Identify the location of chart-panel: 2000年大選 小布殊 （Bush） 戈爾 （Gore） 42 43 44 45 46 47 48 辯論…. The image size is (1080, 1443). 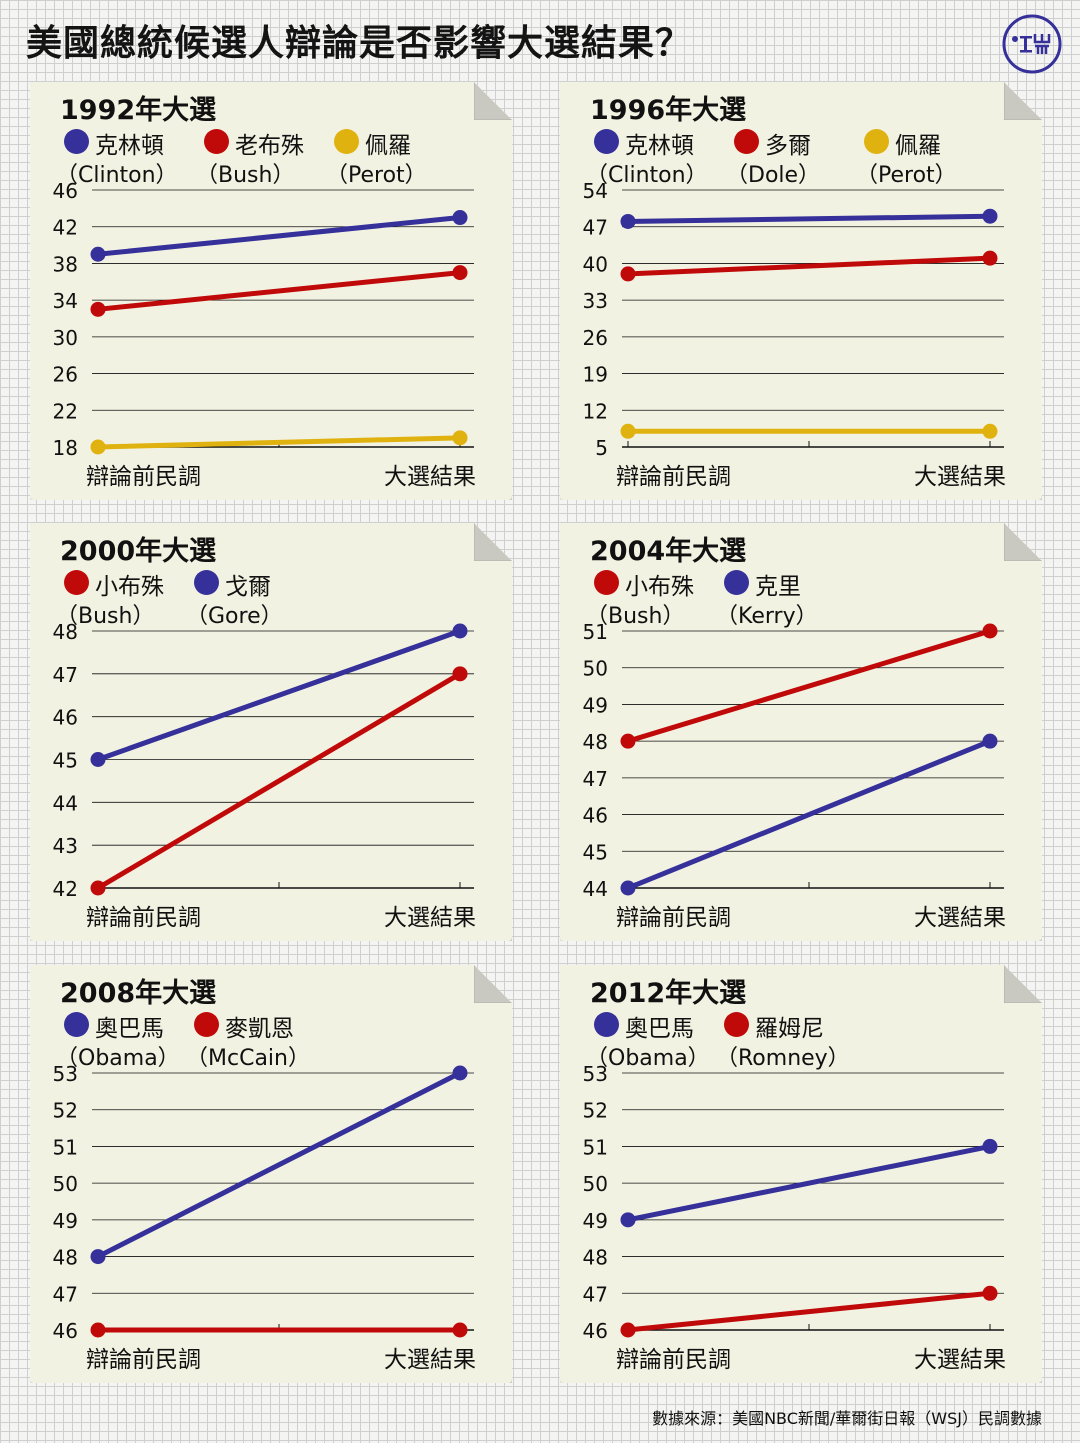
(271, 732).